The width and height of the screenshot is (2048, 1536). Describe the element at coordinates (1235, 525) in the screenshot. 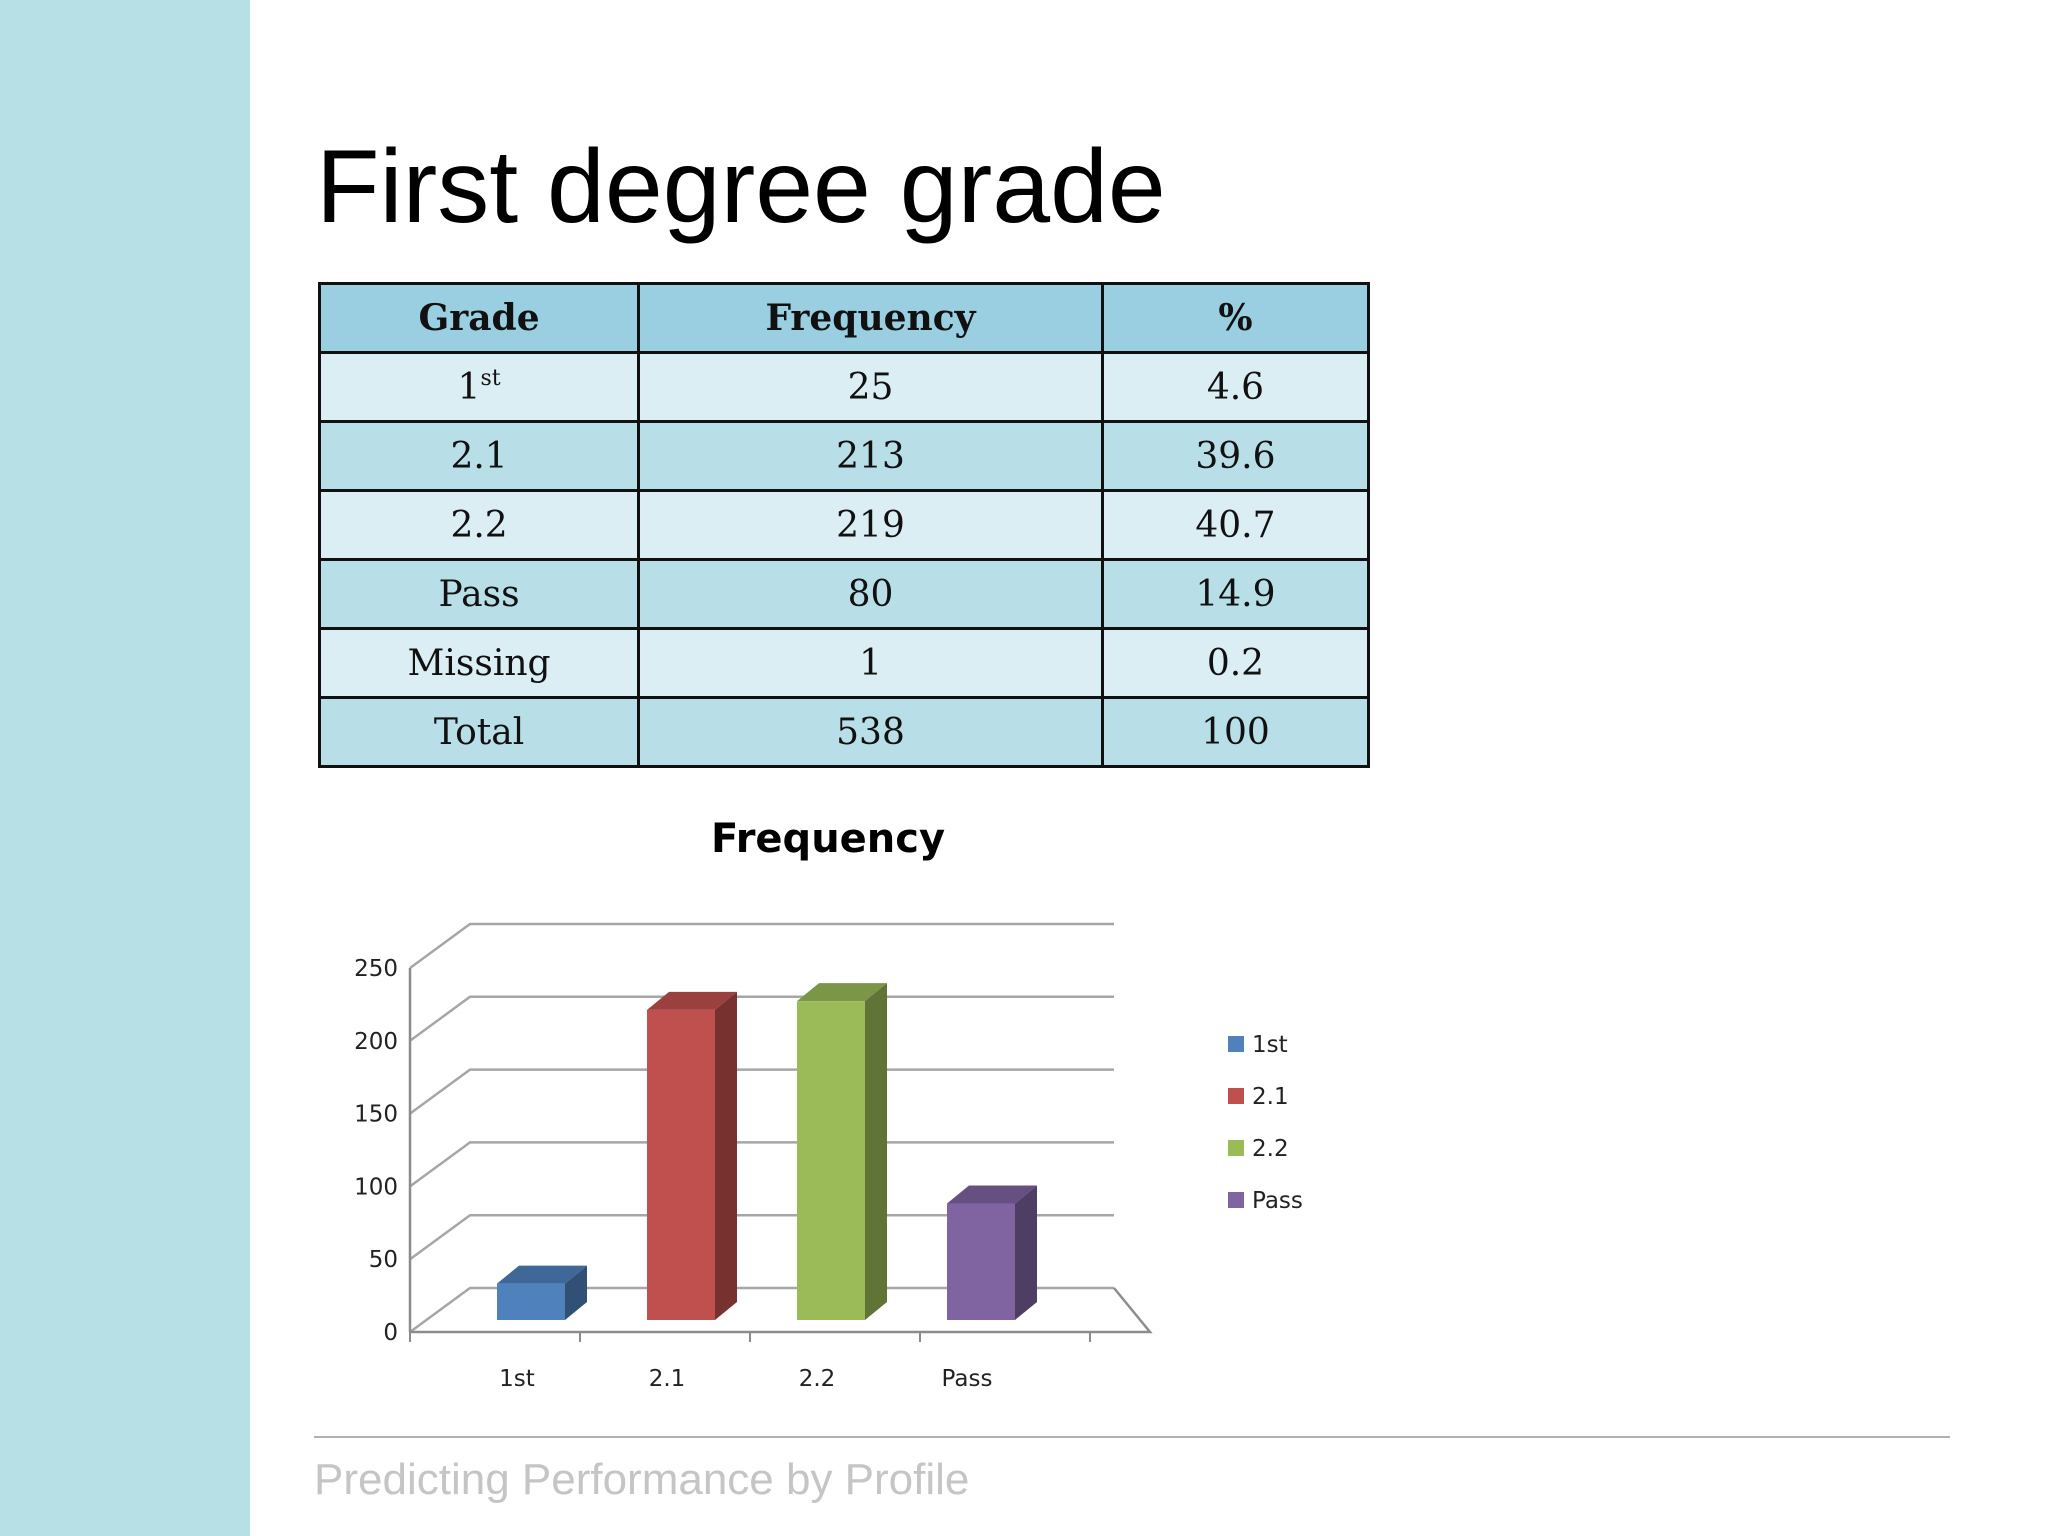

I see `cell-percent: 40.7` at that location.